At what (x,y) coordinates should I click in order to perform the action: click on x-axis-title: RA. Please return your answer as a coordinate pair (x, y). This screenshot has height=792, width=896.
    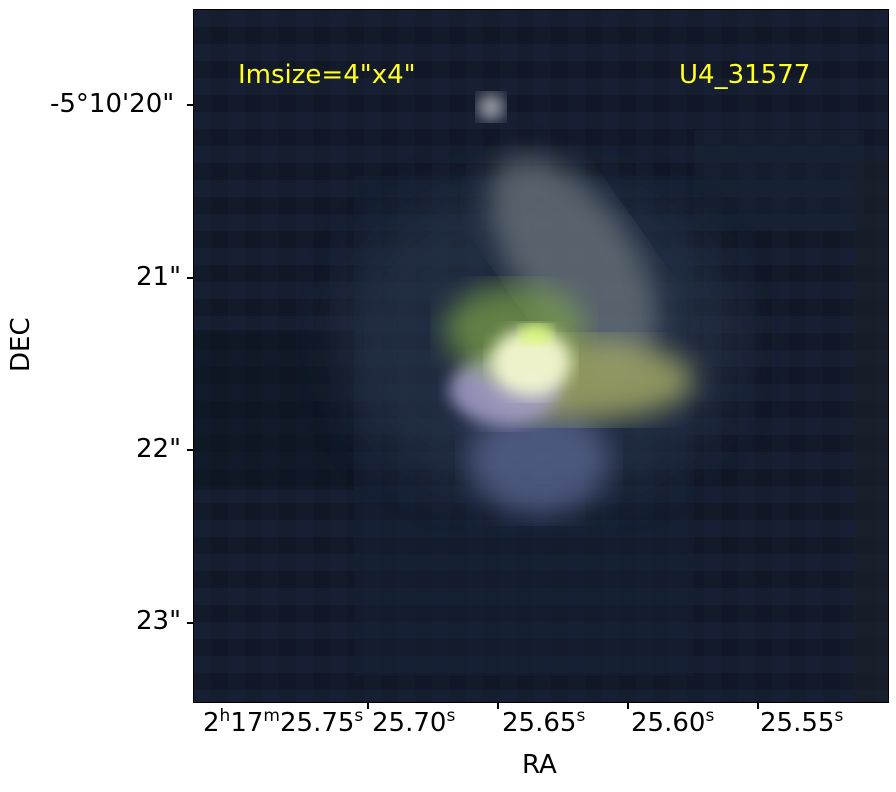
    Looking at the image, I should click on (539, 765).